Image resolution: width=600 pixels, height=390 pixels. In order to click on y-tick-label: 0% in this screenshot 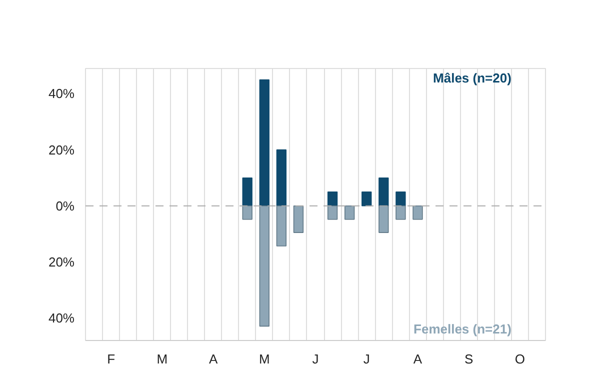, I will do `click(65, 206)`.